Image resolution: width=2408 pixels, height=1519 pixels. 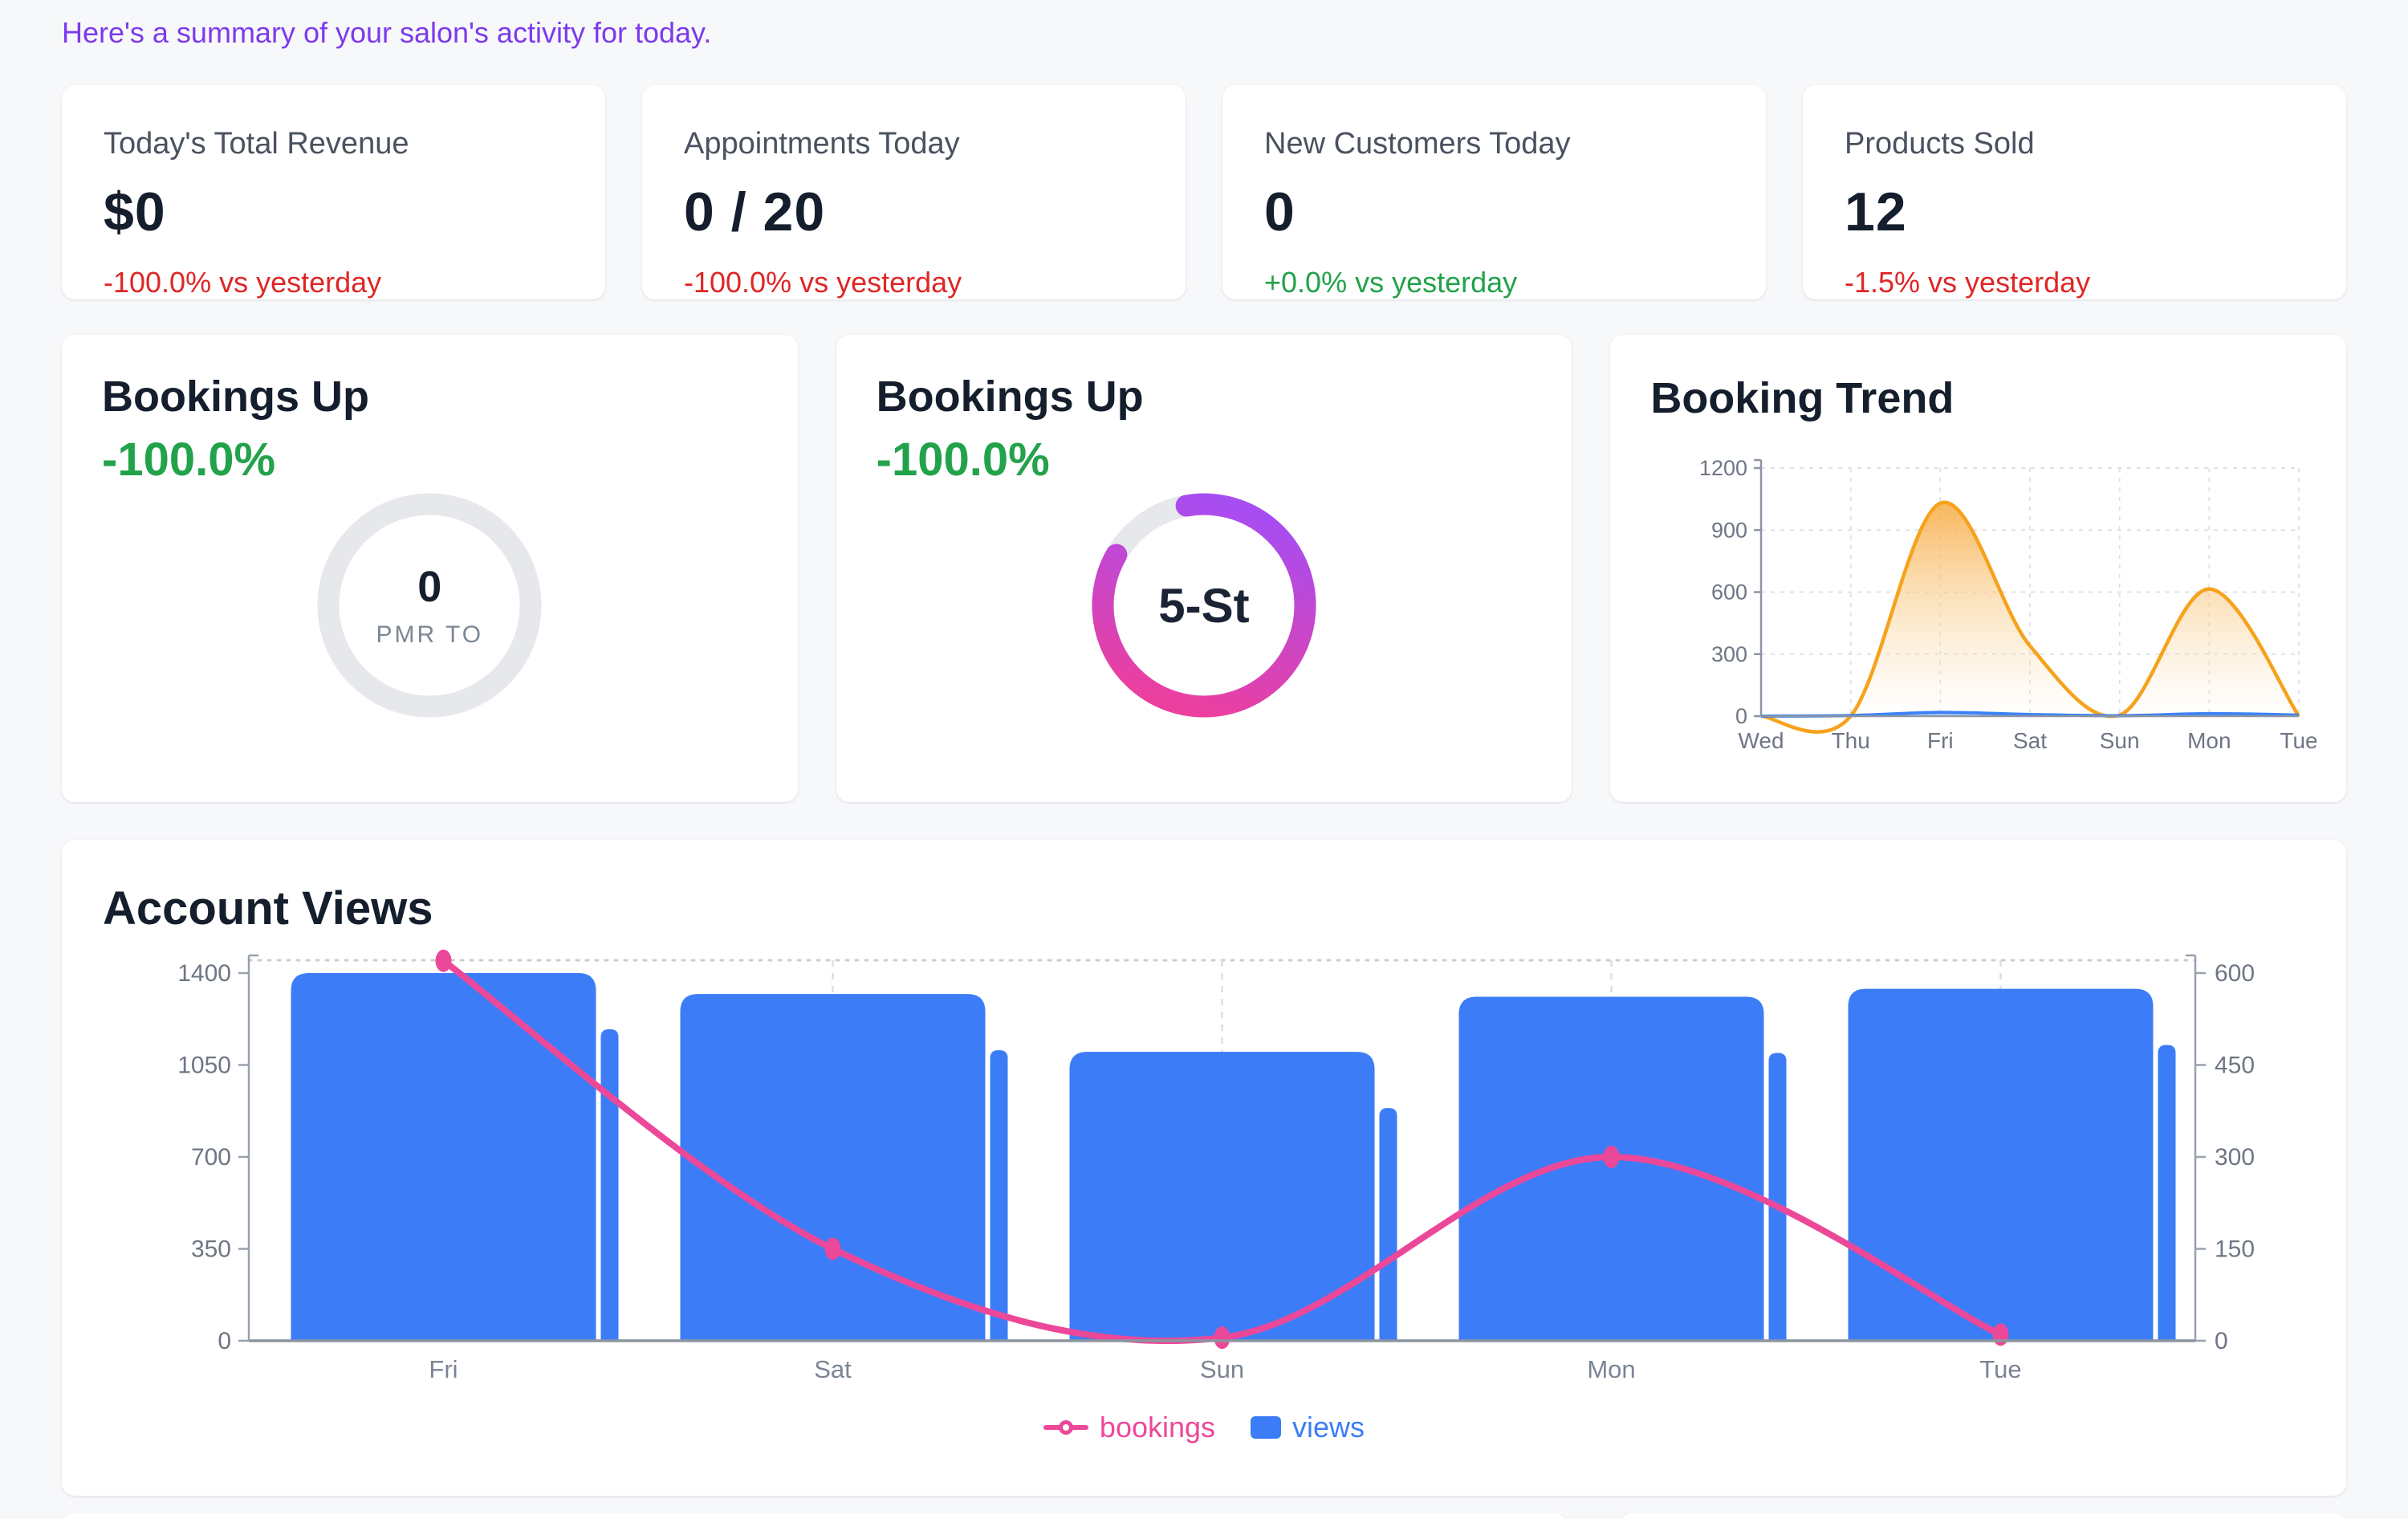 What do you see at coordinates (204, 1066) in the screenshot?
I see `svg-text: 1050` at bounding box center [204, 1066].